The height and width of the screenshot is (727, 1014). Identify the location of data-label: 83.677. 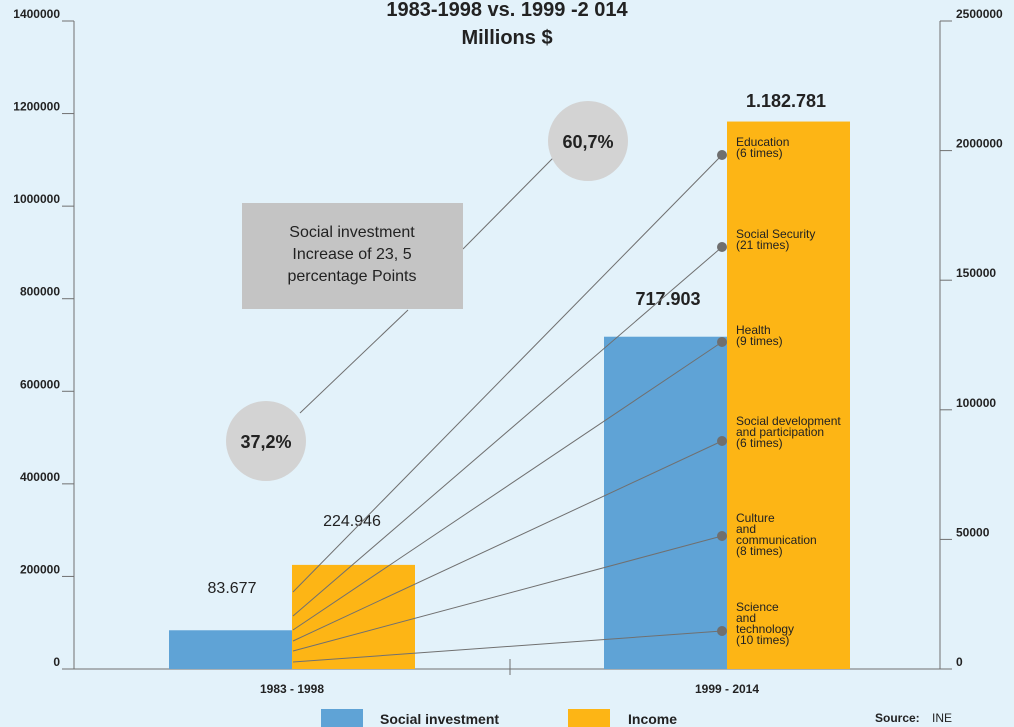
(232, 588).